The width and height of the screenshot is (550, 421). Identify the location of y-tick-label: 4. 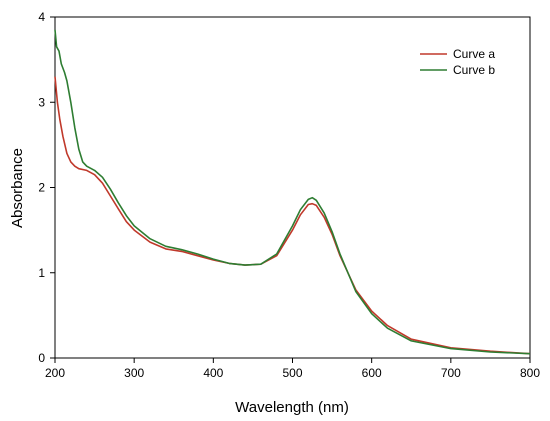
(41, 17).